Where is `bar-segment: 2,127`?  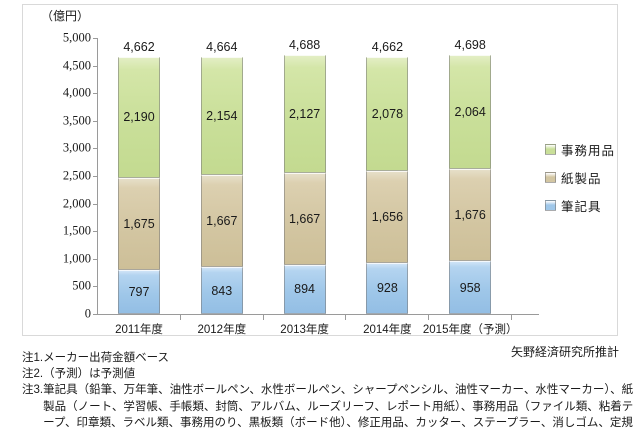
bar-segment: 2,127 is located at coordinates (304, 114).